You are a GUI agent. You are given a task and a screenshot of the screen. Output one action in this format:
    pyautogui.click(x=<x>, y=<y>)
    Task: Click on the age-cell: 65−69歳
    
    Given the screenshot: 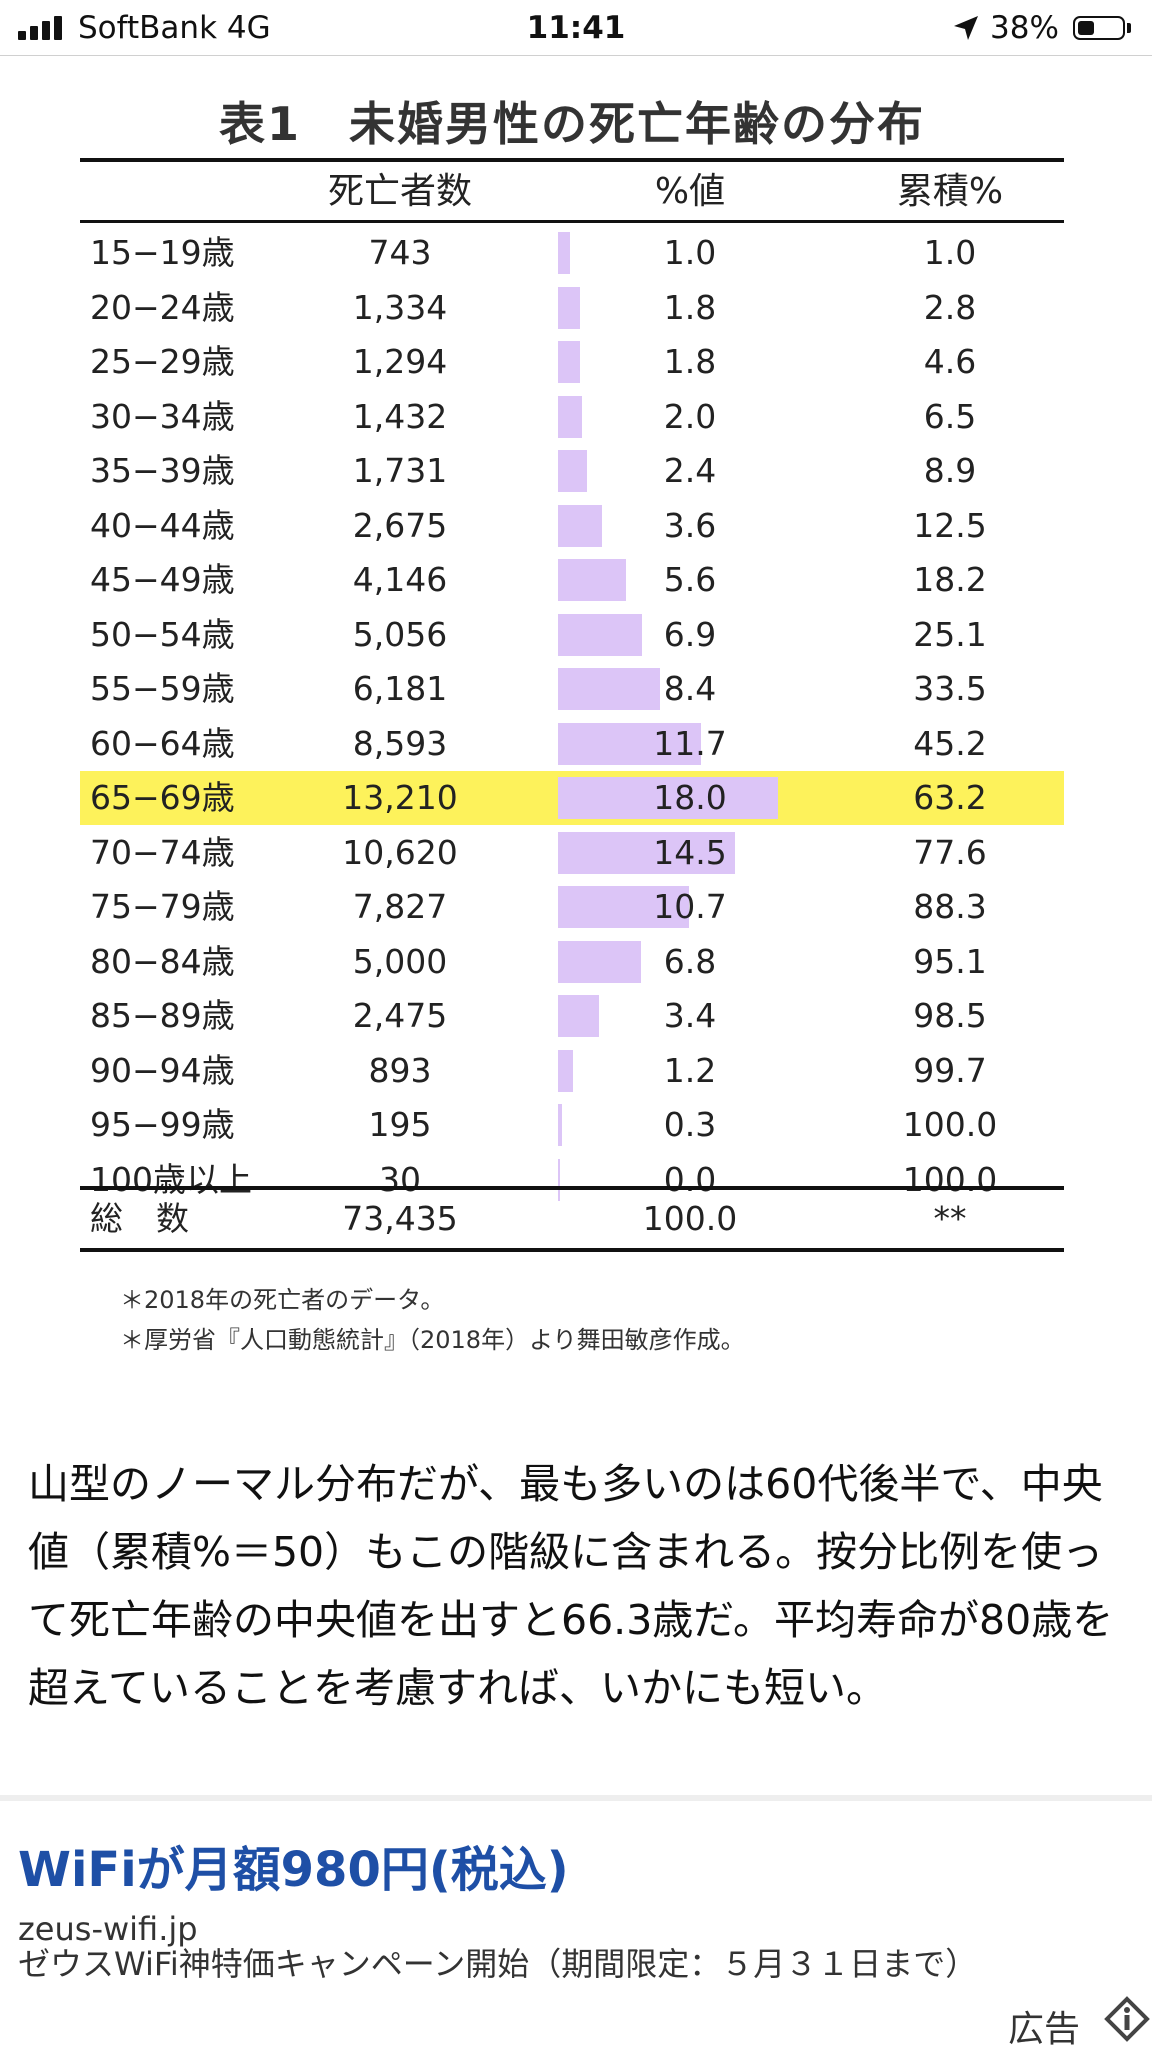 What is the action you would take?
    pyautogui.click(x=162, y=797)
    